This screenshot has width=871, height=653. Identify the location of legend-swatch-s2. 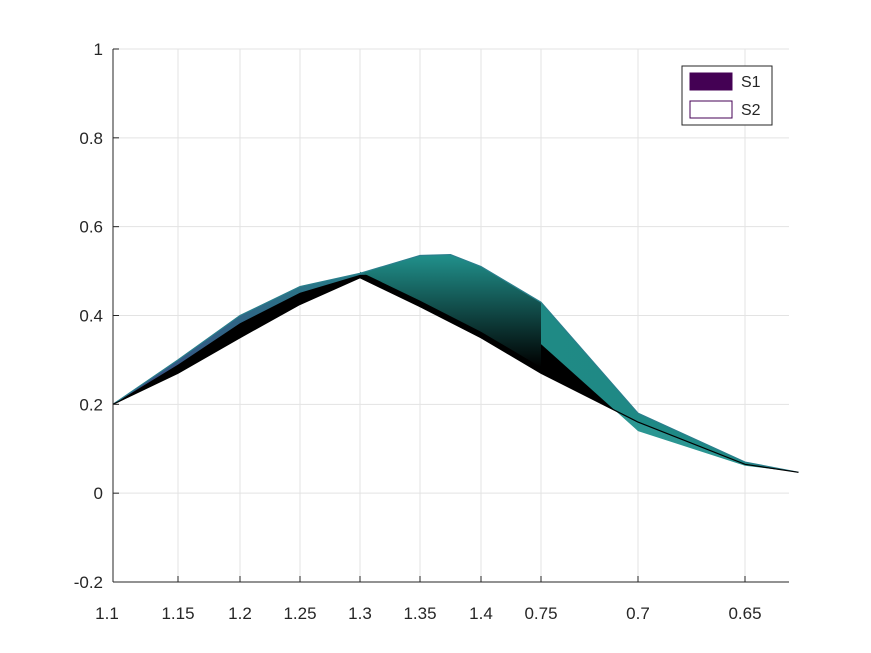
(711, 109).